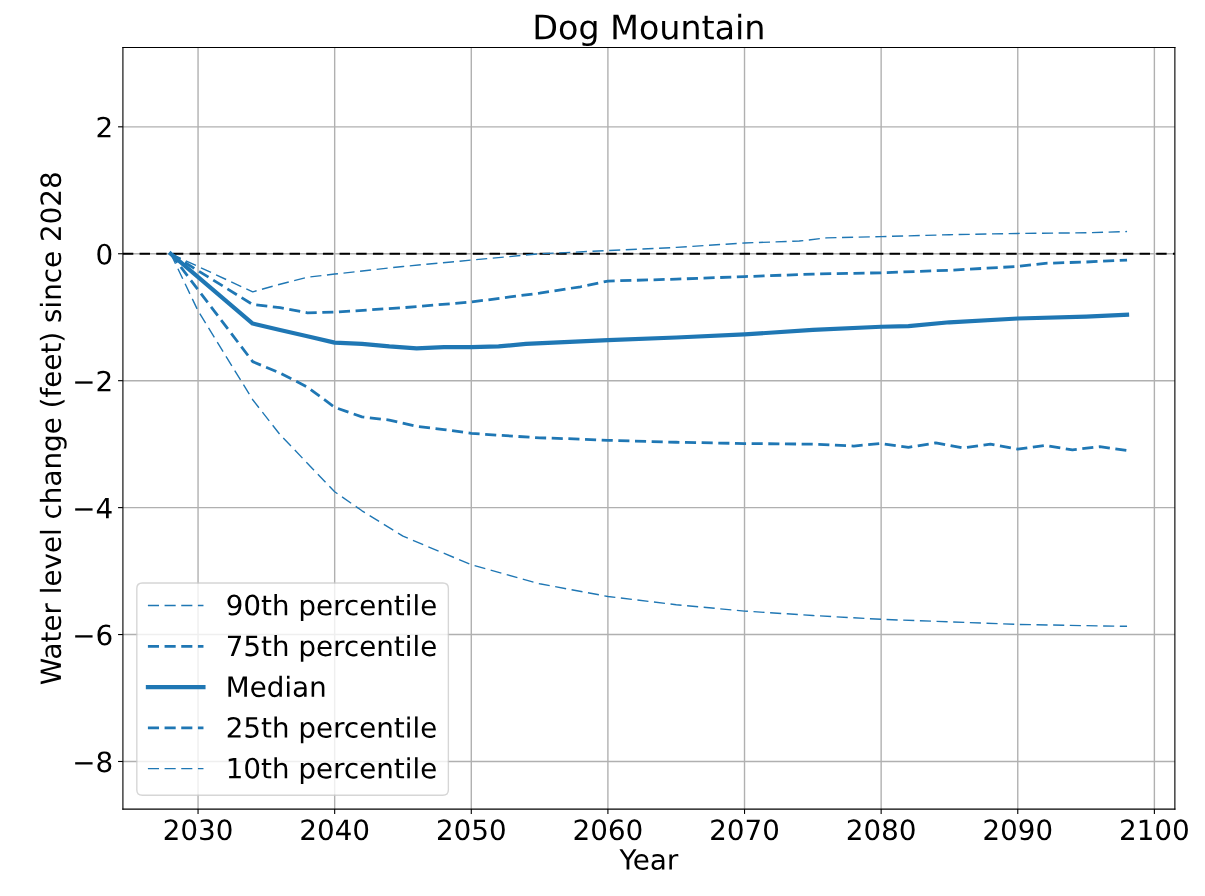 Image resolution: width=1205 pixels, height=896 pixels. I want to click on chart-title: Dog Mountain, so click(649, 30).